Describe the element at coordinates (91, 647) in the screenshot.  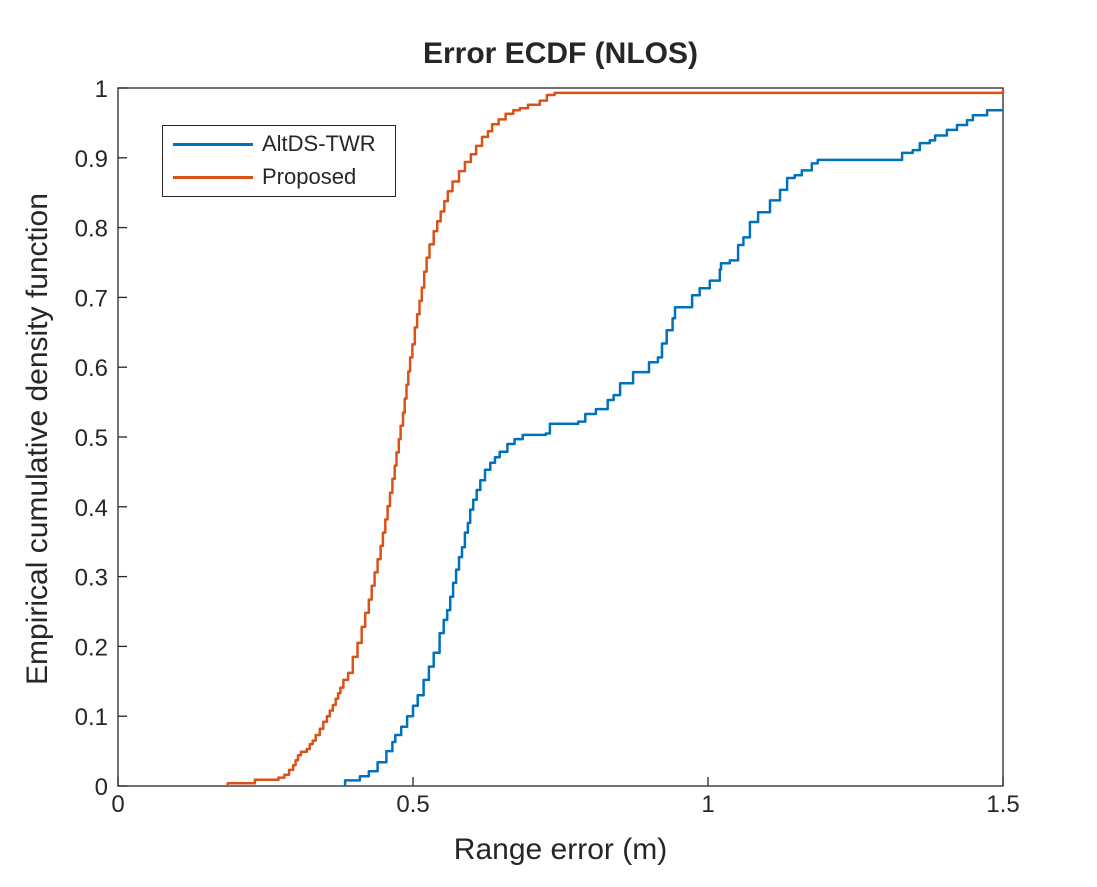
I see `y-tick-label: 0.2` at that location.